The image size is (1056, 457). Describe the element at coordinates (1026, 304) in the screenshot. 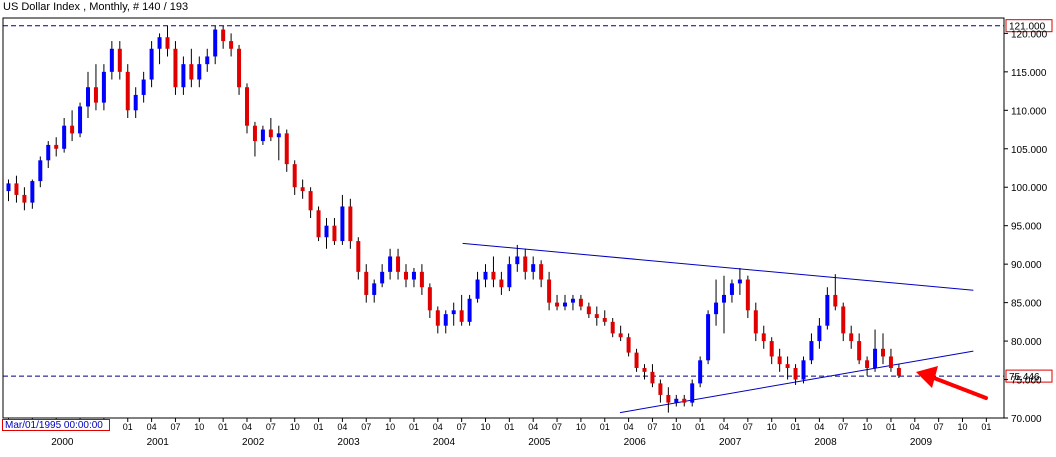

I see `y-tick-label: 85.000` at that location.